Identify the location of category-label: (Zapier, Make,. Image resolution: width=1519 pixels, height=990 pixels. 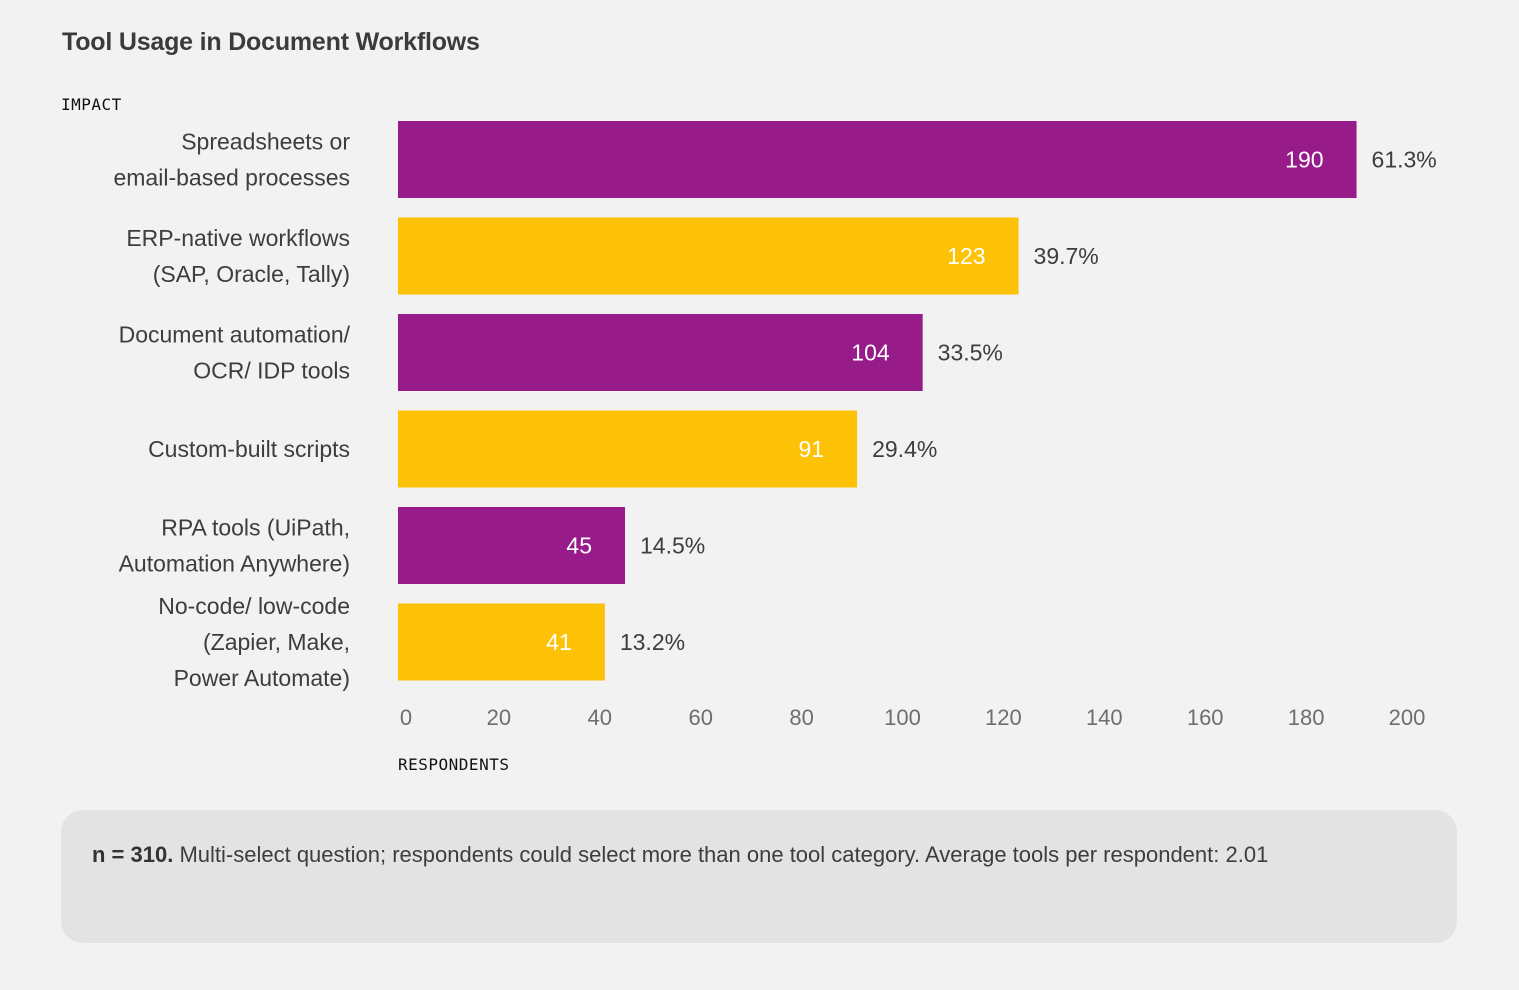
(276, 642).